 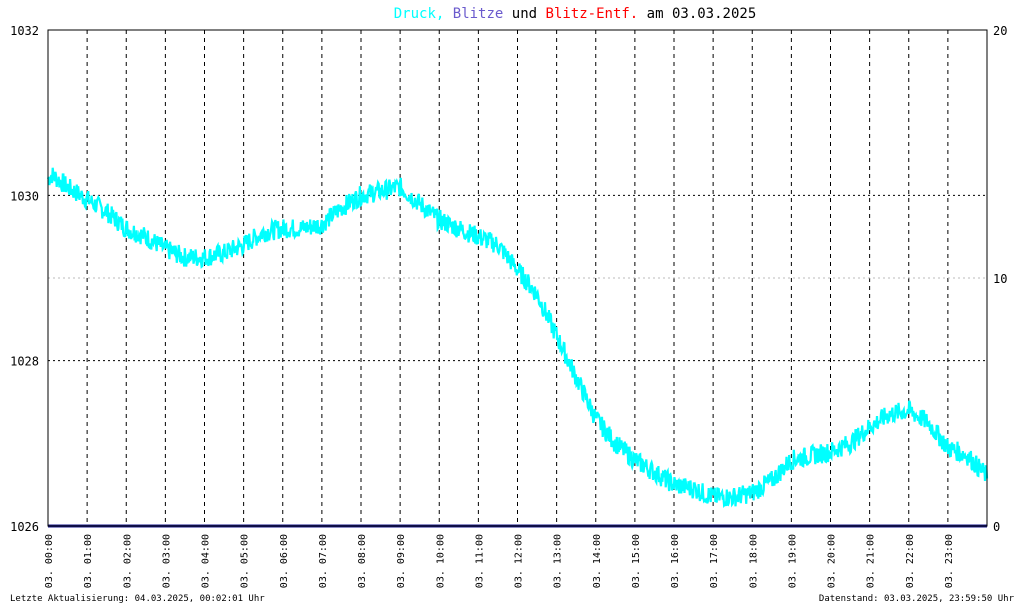 What do you see at coordinates (206, 561) in the screenshot?
I see `x-tick-label: 03. 04:00` at bounding box center [206, 561].